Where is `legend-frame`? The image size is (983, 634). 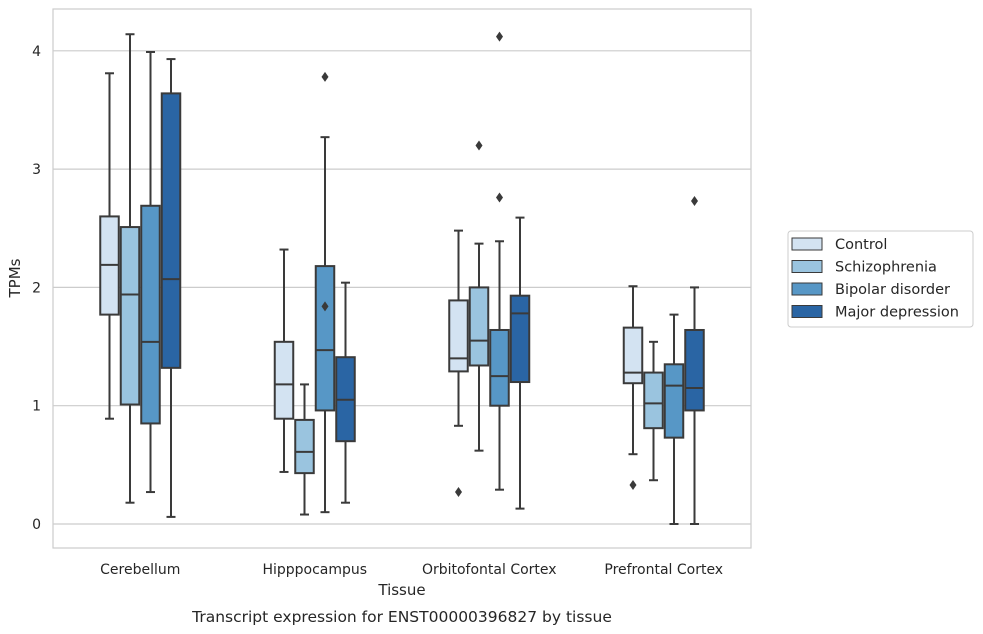
legend-frame is located at coordinates (880, 279).